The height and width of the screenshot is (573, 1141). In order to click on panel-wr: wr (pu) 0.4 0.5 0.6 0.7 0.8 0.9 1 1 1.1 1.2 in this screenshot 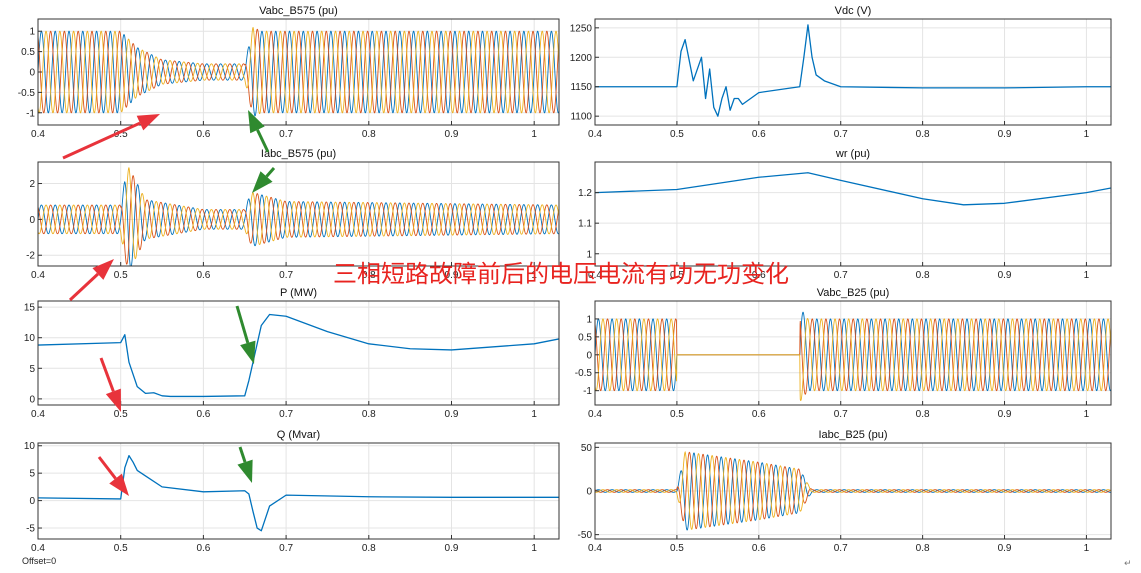, I will do `click(845, 214)`.